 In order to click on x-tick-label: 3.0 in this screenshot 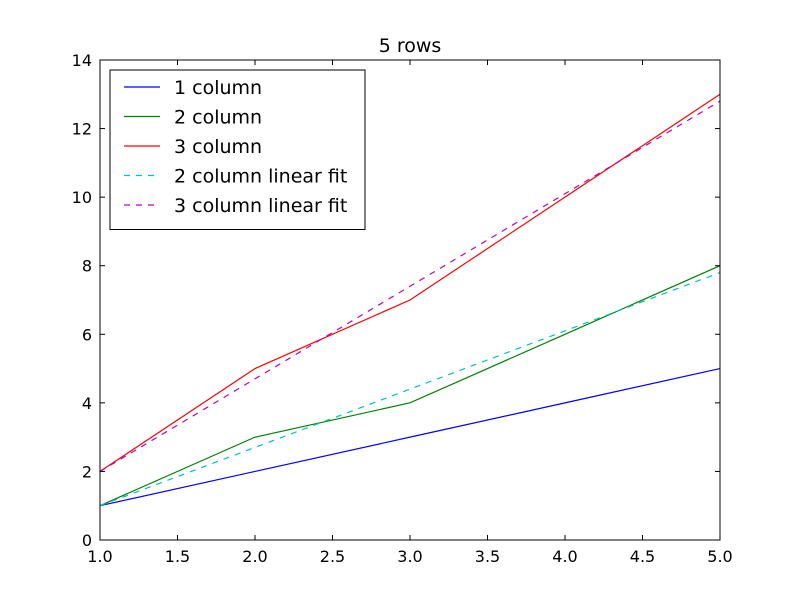, I will do `click(409, 556)`.